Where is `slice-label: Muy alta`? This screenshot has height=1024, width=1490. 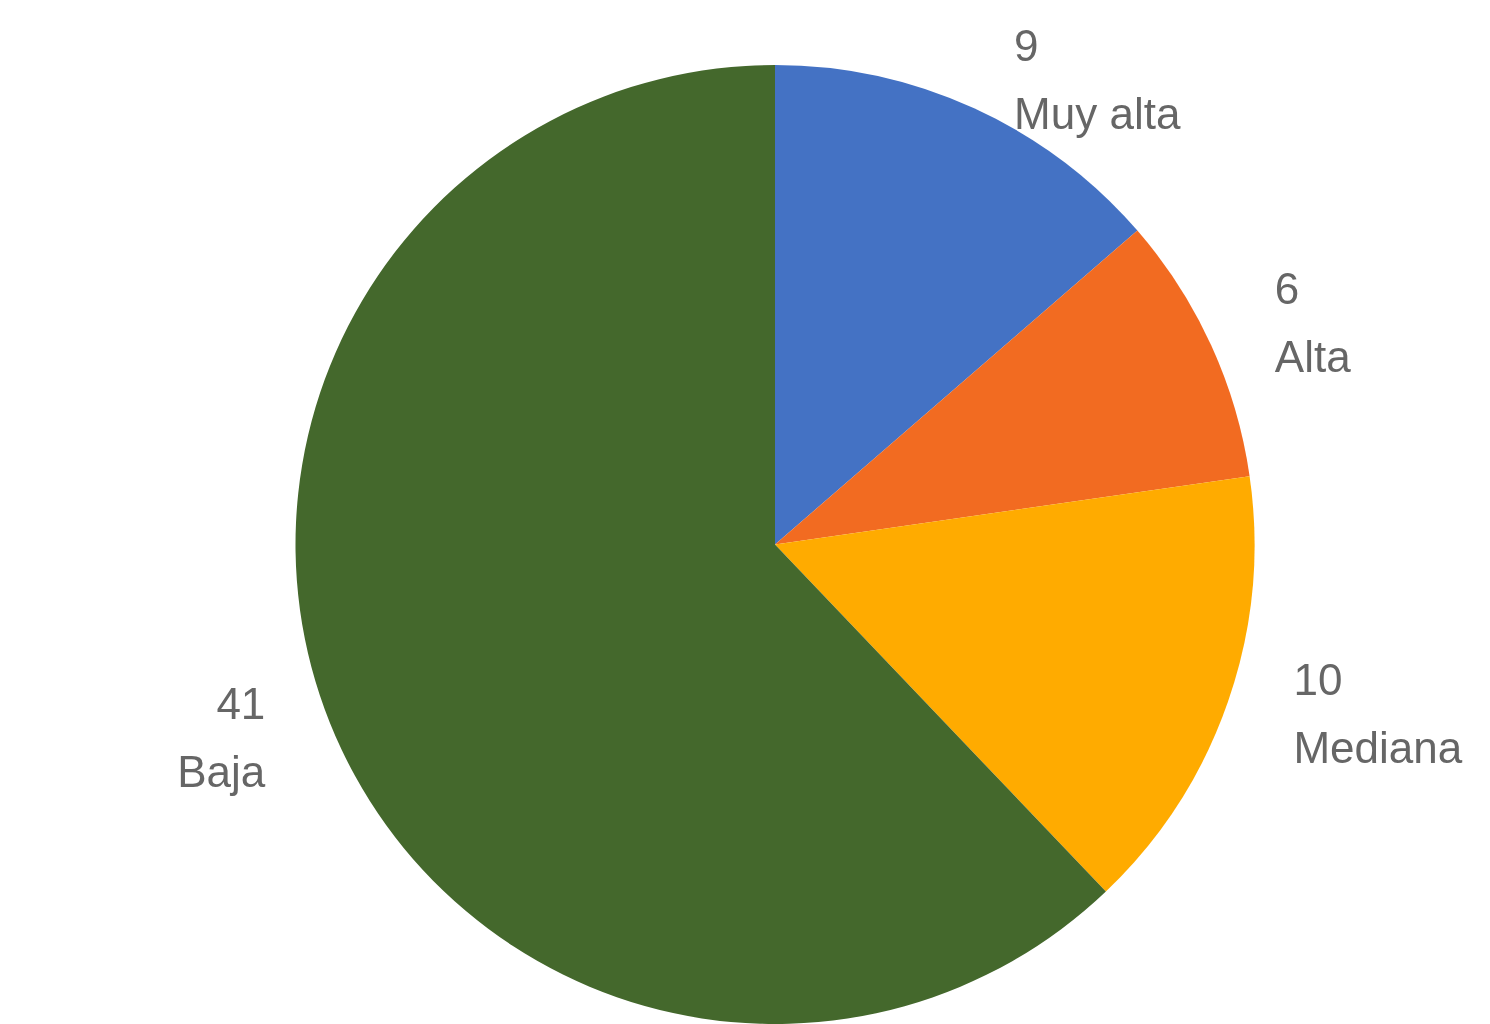 slice-label: Muy alta is located at coordinates (1097, 114).